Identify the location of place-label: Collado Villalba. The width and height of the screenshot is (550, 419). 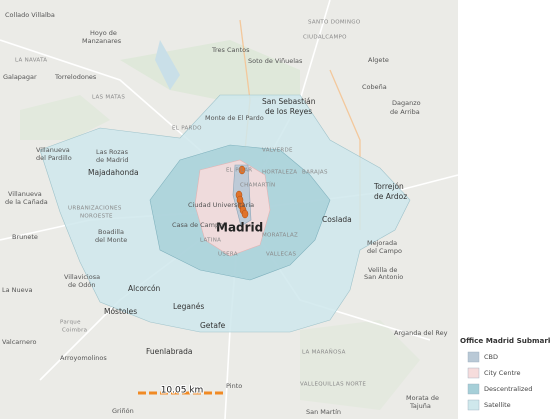
(30, 15).